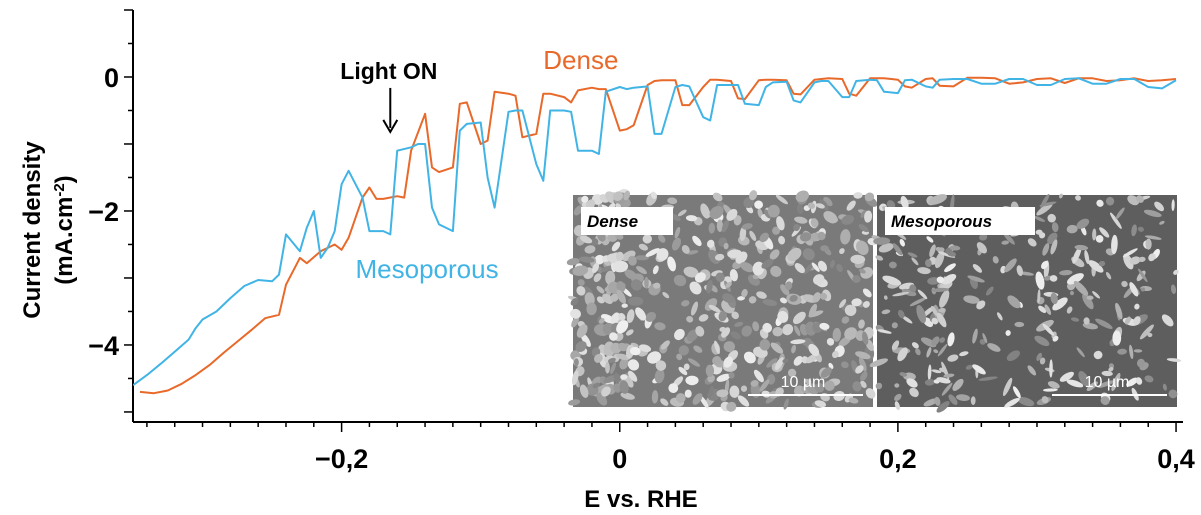 The height and width of the screenshot is (515, 1201). I want to click on arrow-head-icon, so click(390, 126).